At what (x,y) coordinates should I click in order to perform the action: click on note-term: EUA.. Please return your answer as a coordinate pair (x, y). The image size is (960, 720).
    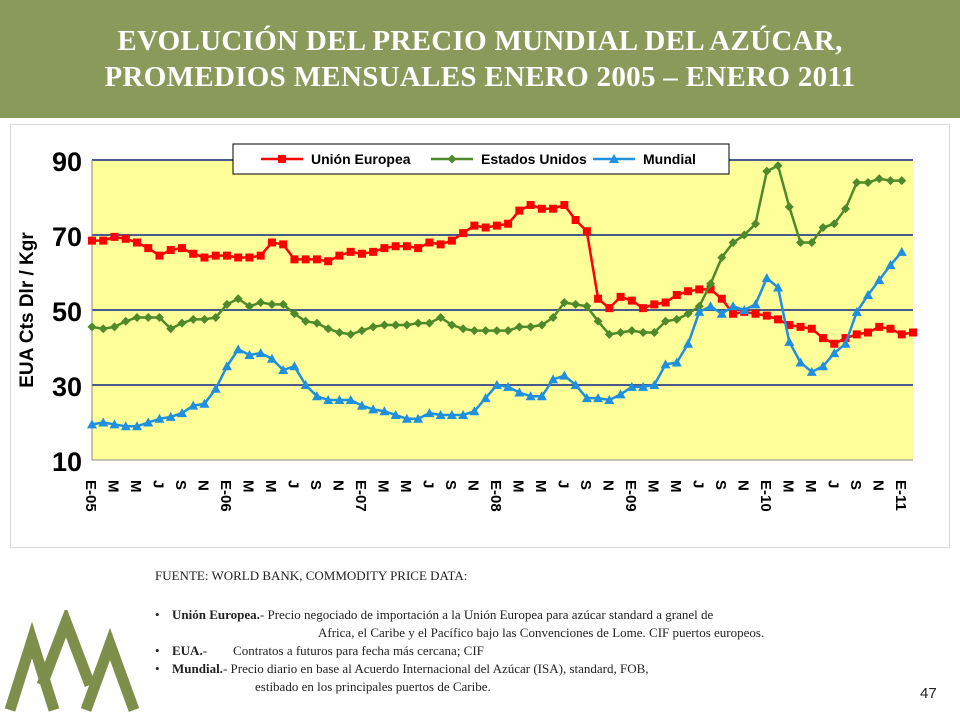
    Looking at the image, I should click on (187, 650).